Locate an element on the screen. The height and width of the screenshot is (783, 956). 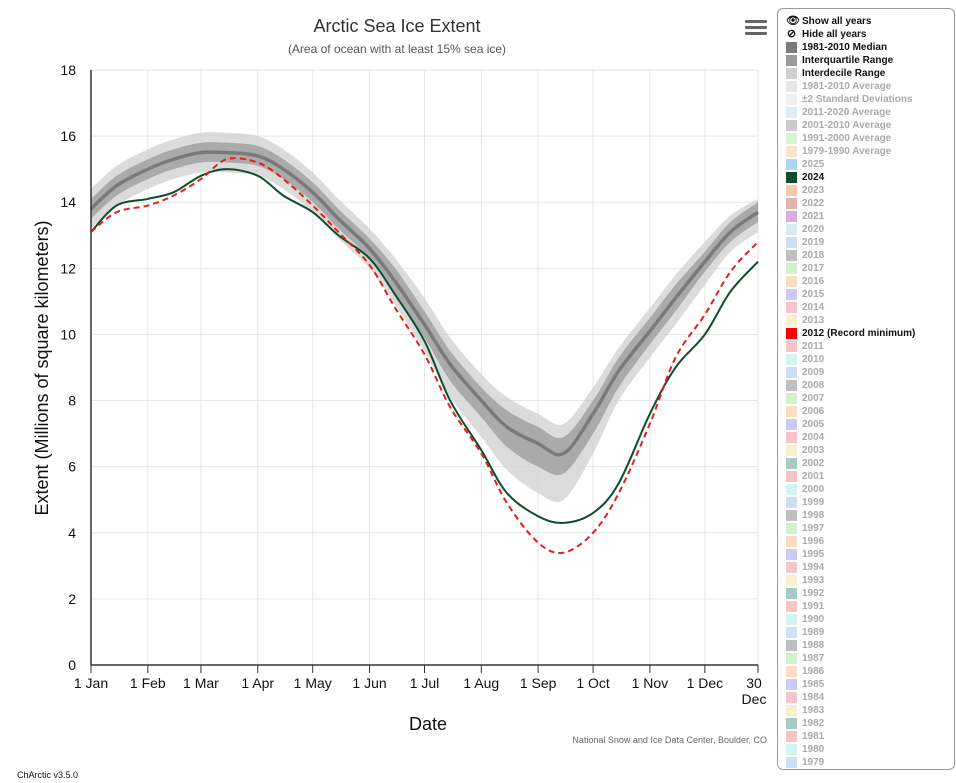
legend-item: 2016 is located at coordinates (870, 281).